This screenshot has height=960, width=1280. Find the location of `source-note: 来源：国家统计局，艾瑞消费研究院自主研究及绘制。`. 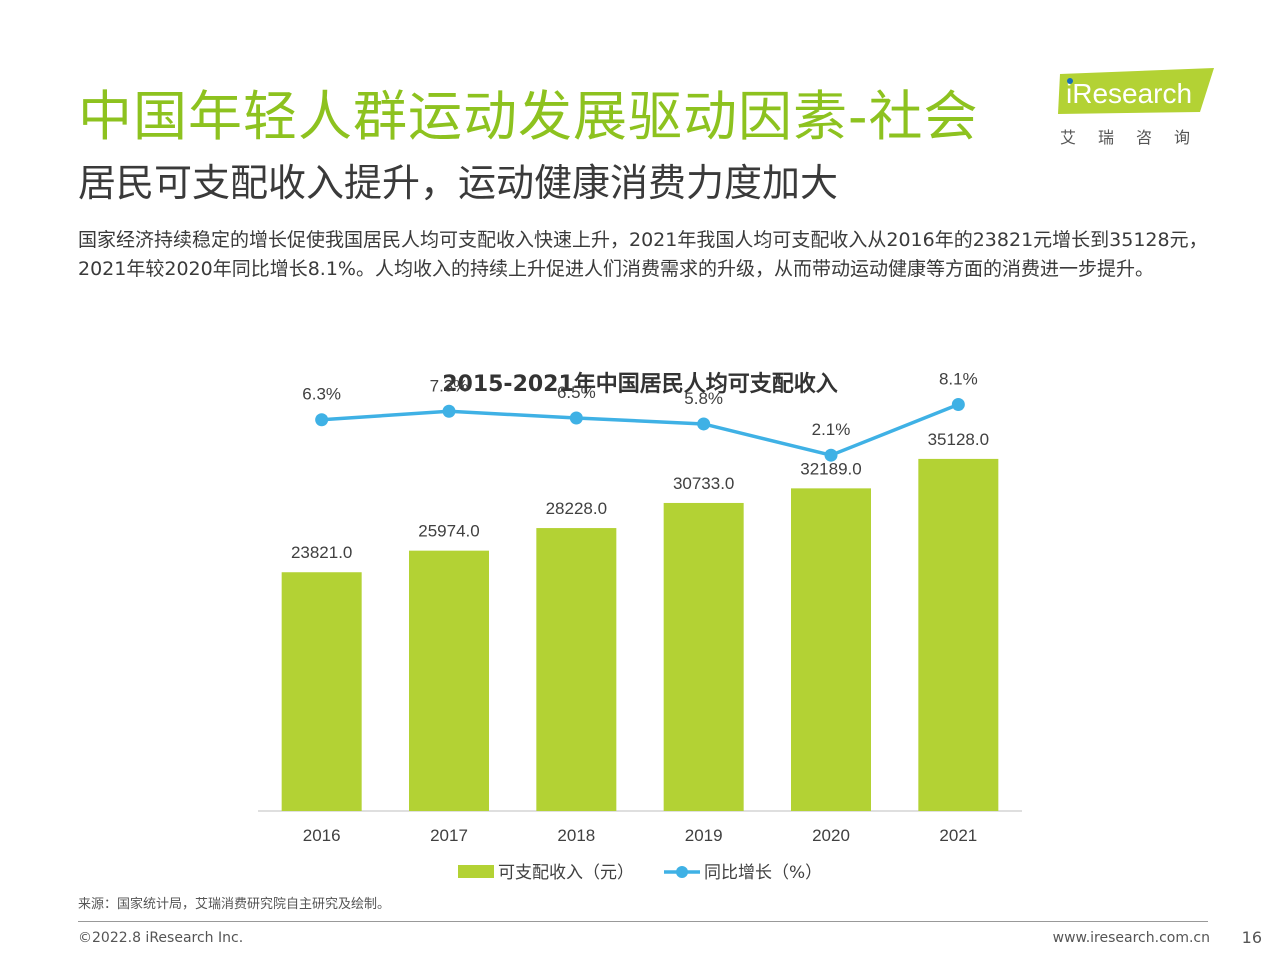

source-note: 来源：国家统计局，艾瑞消费研究院自主研究及绘制。 is located at coordinates (234, 904).